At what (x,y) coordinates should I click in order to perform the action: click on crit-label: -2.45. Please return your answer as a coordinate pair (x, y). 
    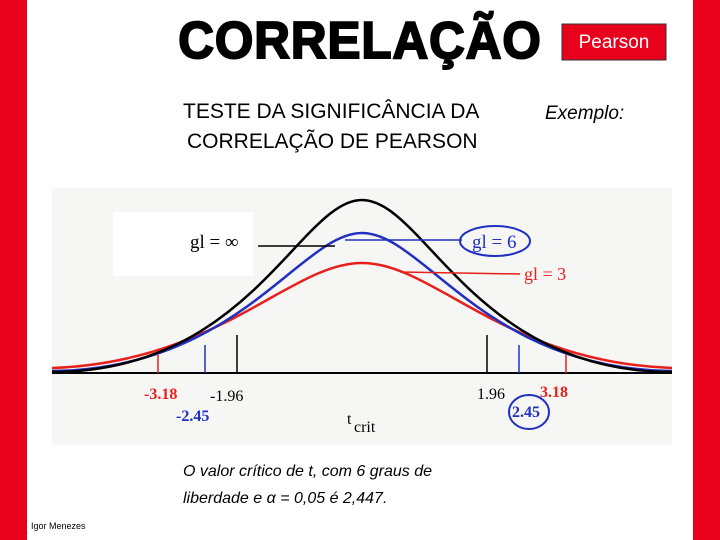
    Looking at the image, I should click on (192, 416).